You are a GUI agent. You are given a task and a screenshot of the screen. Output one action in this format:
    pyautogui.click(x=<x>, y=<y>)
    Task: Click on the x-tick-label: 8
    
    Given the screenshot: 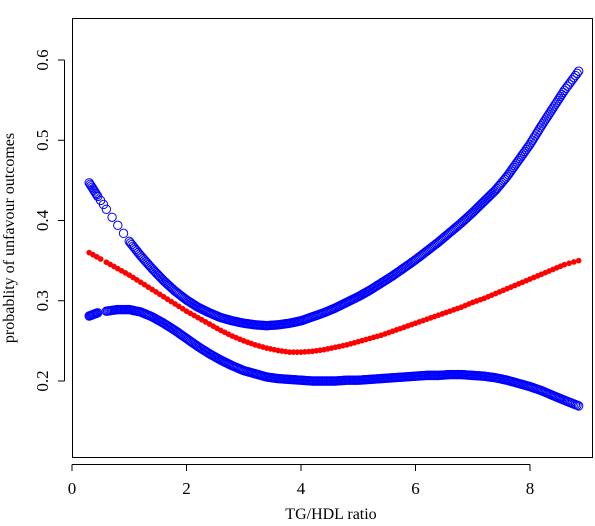 What is the action you would take?
    pyautogui.click(x=530, y=488)
    